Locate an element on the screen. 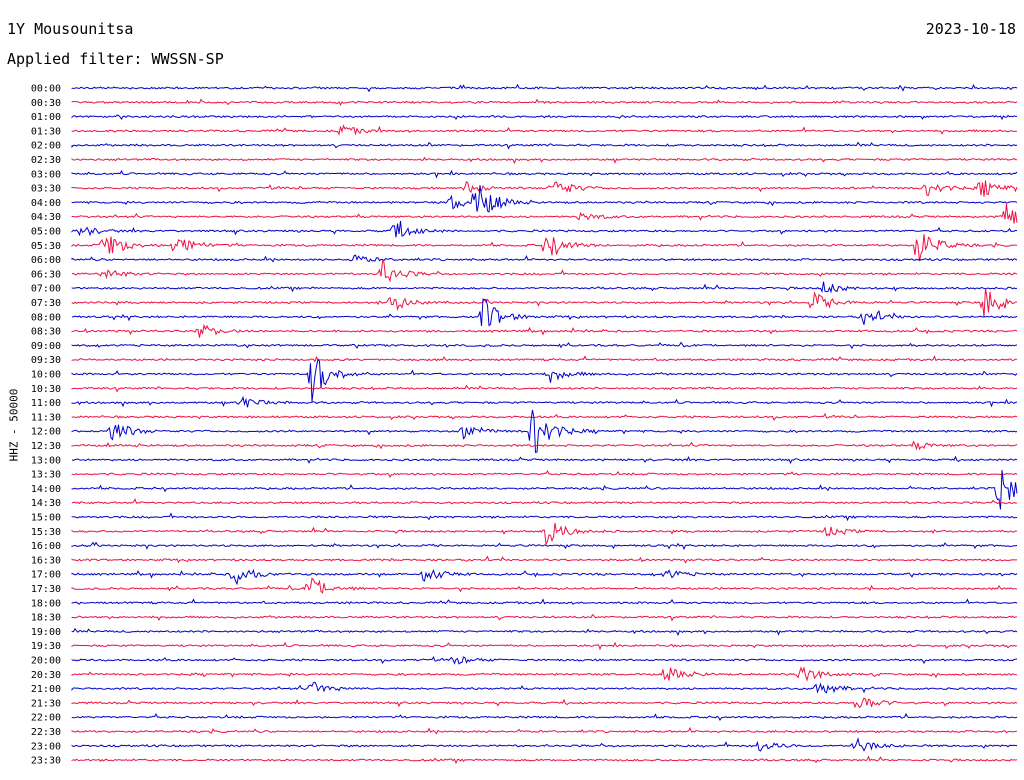  row-label-1400: 14:00 is located at coordinates (46, 489).